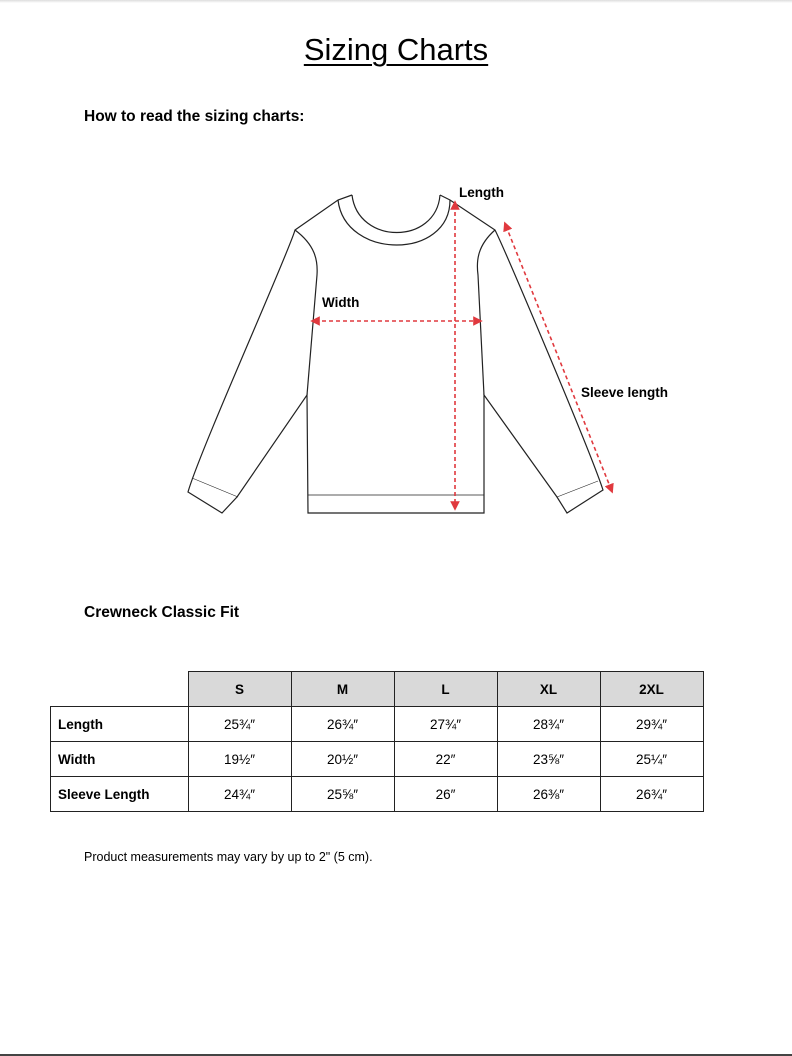  I want to click on table-cell: 28¾″, so click(548, 724).